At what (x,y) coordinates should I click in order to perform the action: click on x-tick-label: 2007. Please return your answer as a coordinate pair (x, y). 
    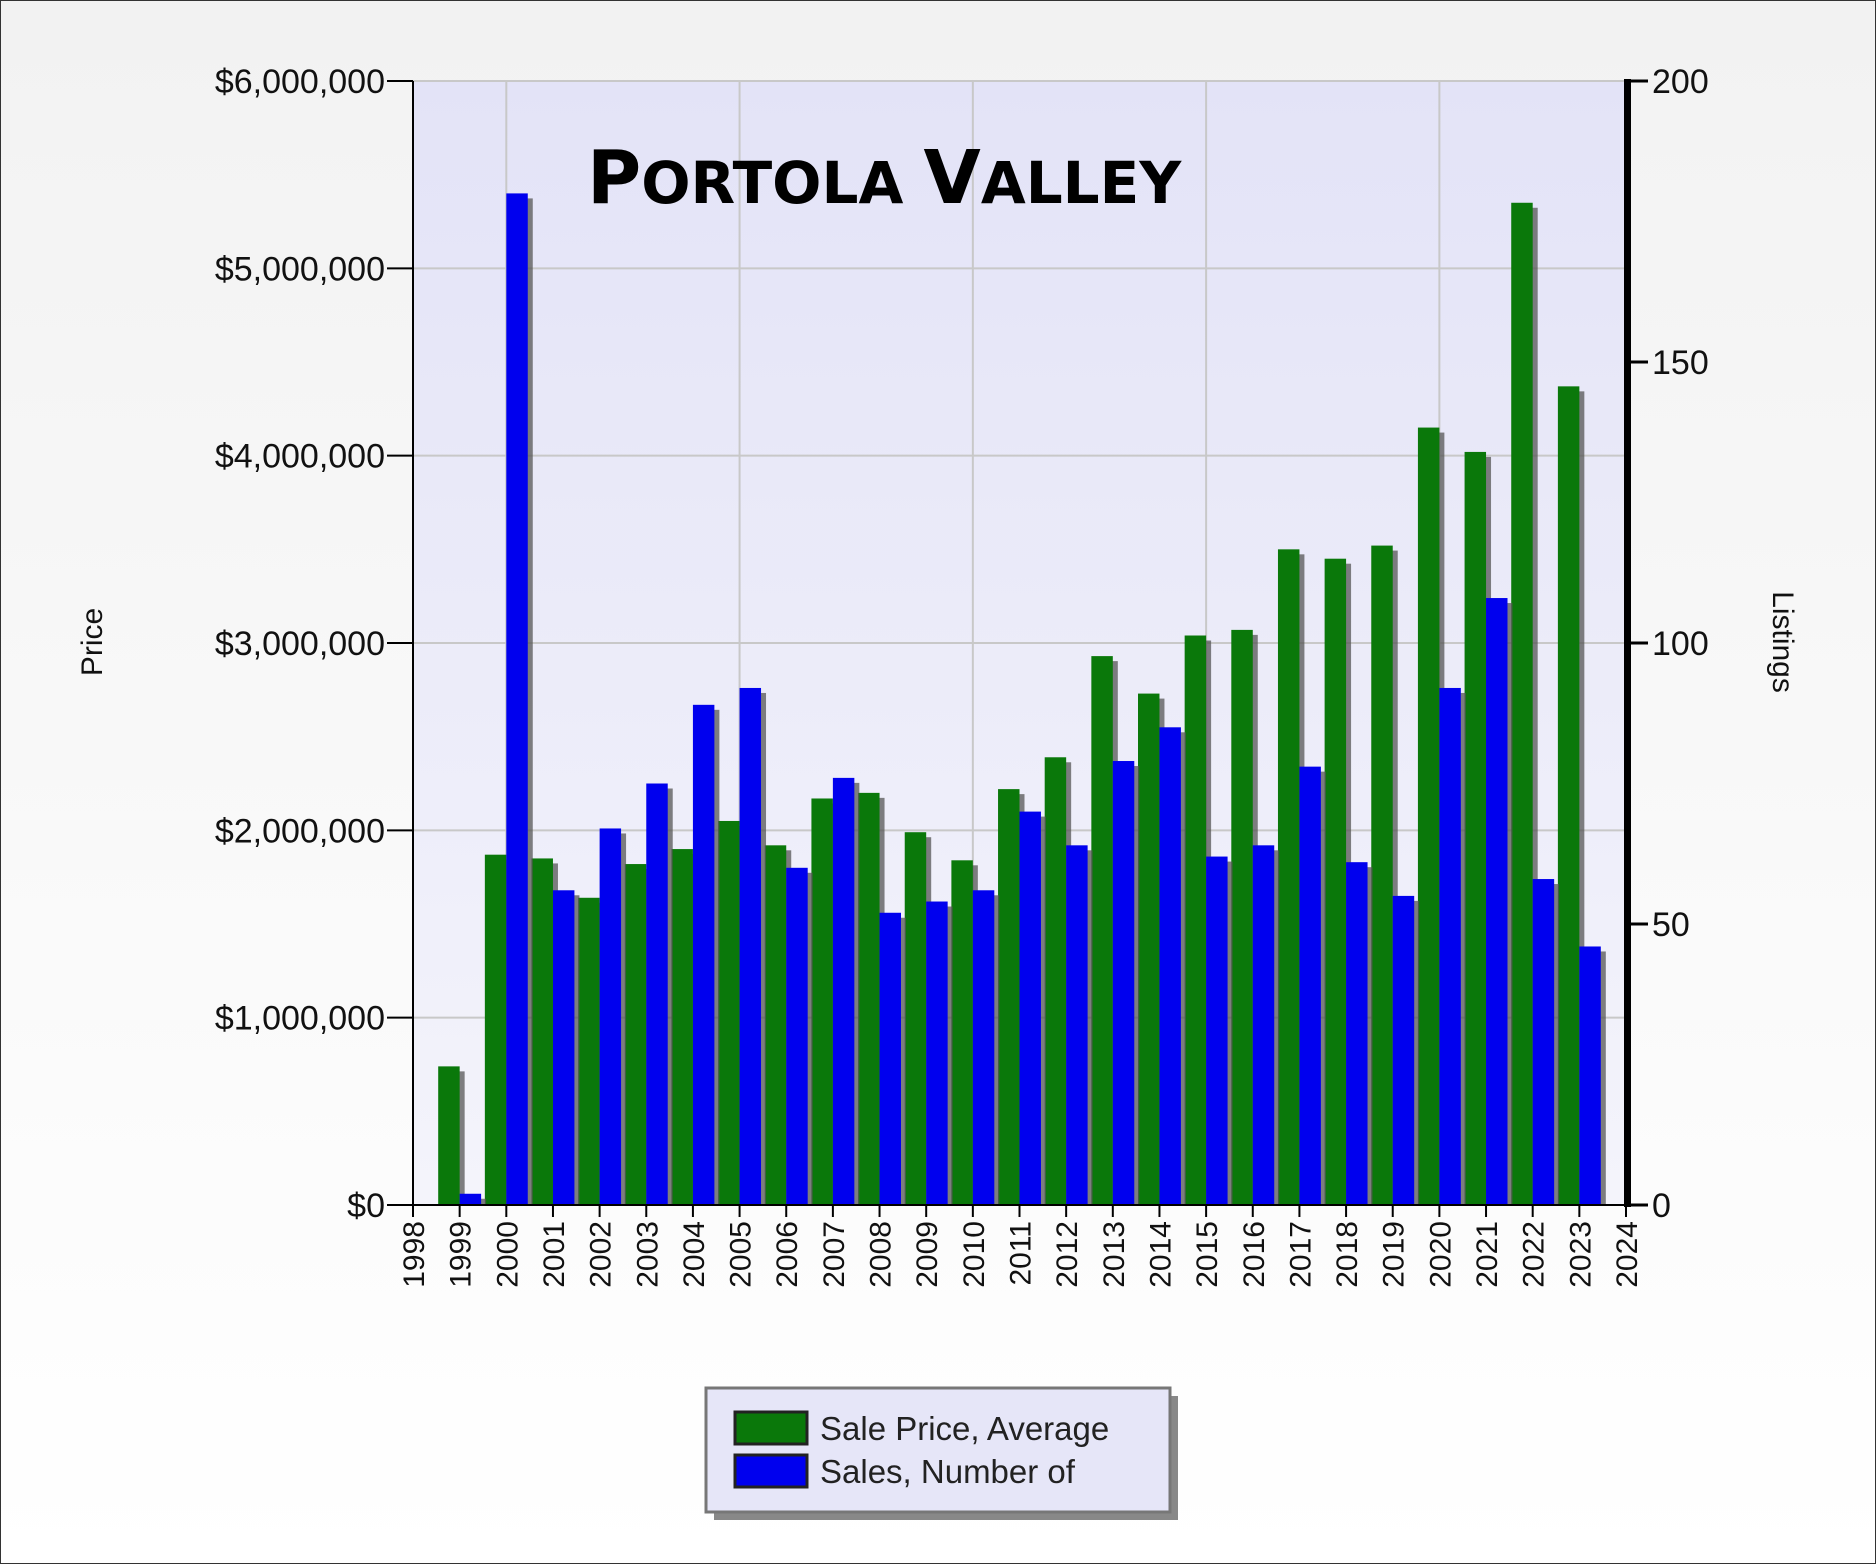
    Looking at the image, I should click on (834, 1254).